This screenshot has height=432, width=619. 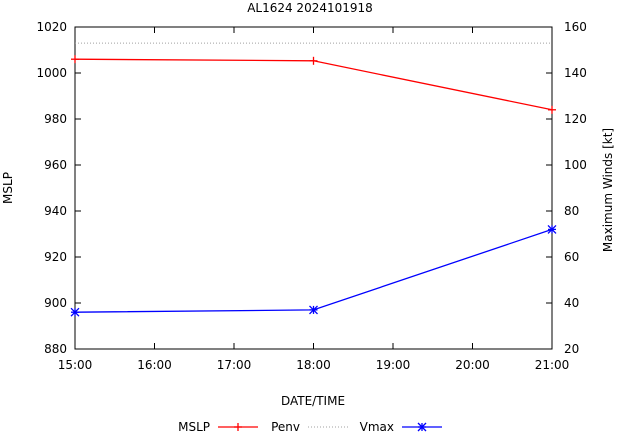 What do you see at coordinates (8, 188) in the screenshot?
I see `y-axis-left-label: MSLP` at bounding box center [8, 188].